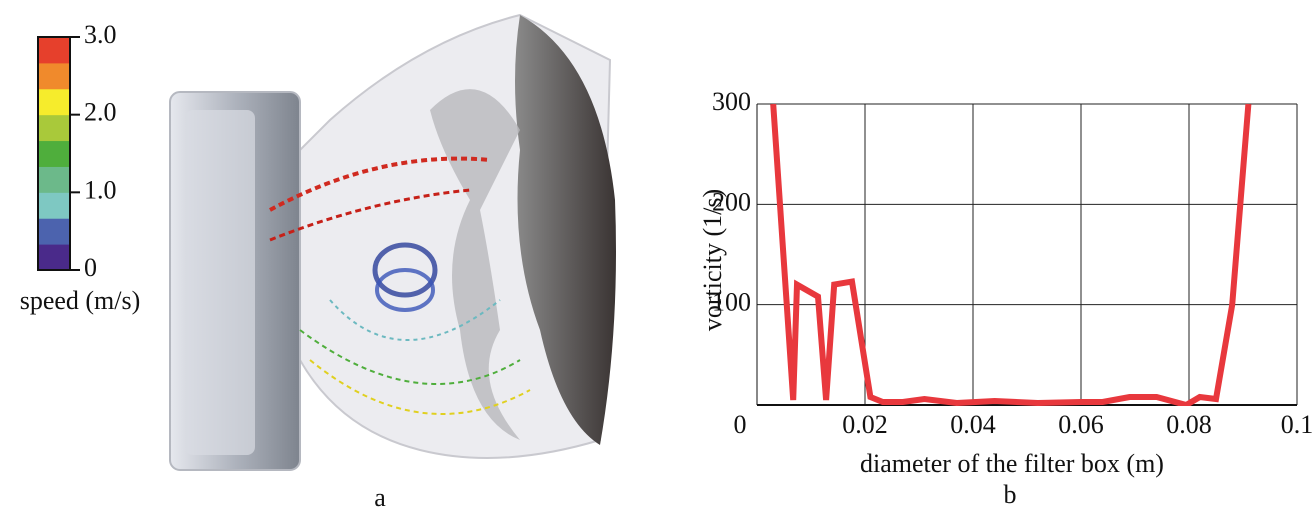  Describe the element at coordinates (731, 101) in the screenshot. I see `y-tick-label: 300` at that location.